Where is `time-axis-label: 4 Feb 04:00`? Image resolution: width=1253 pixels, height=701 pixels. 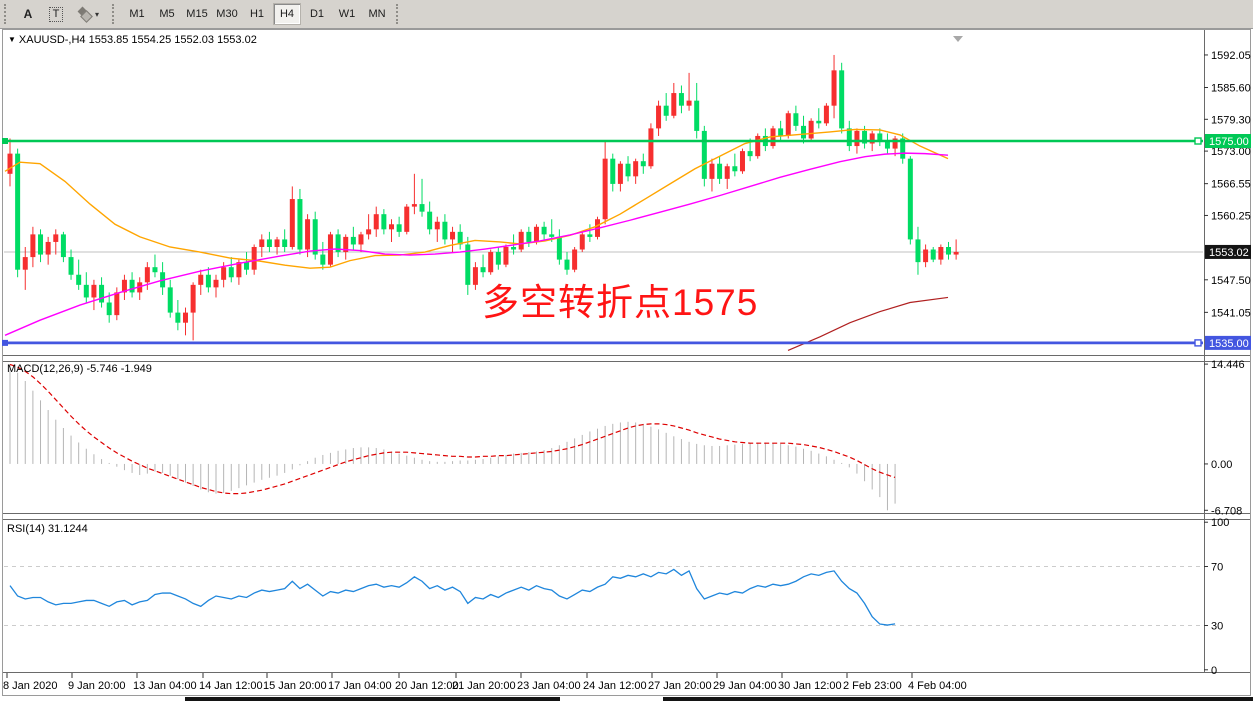
time-axis-label: 4 Feb 04:00 is located at coordinates (937, 686).